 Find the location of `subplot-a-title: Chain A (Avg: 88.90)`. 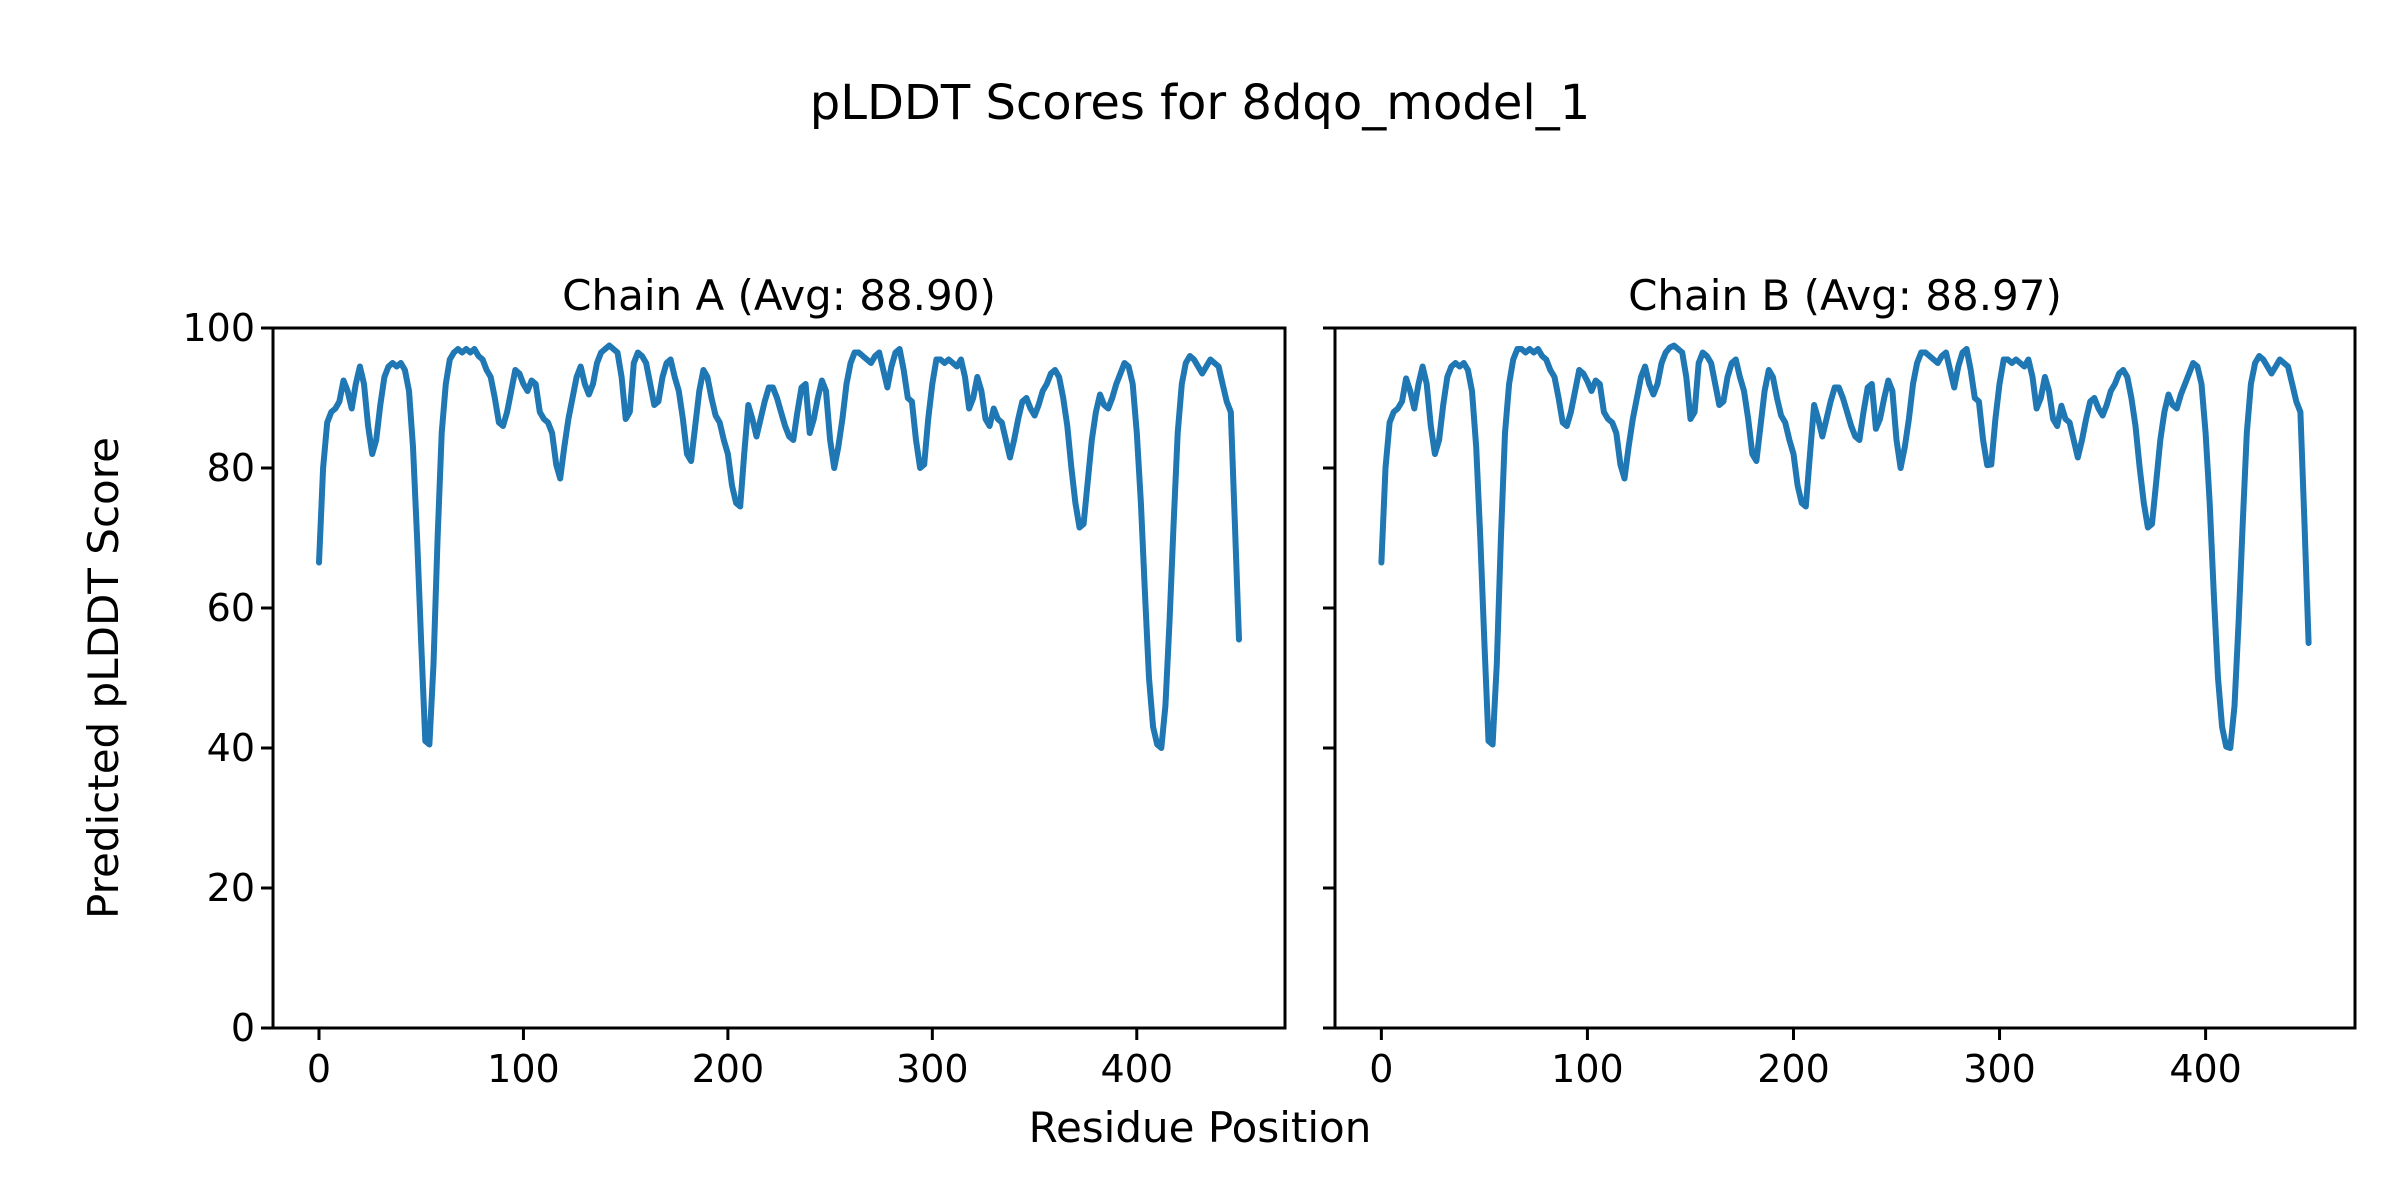

subplot-a-title: Chain A (Avg: 88.90) is located at coordinates (779, 295).